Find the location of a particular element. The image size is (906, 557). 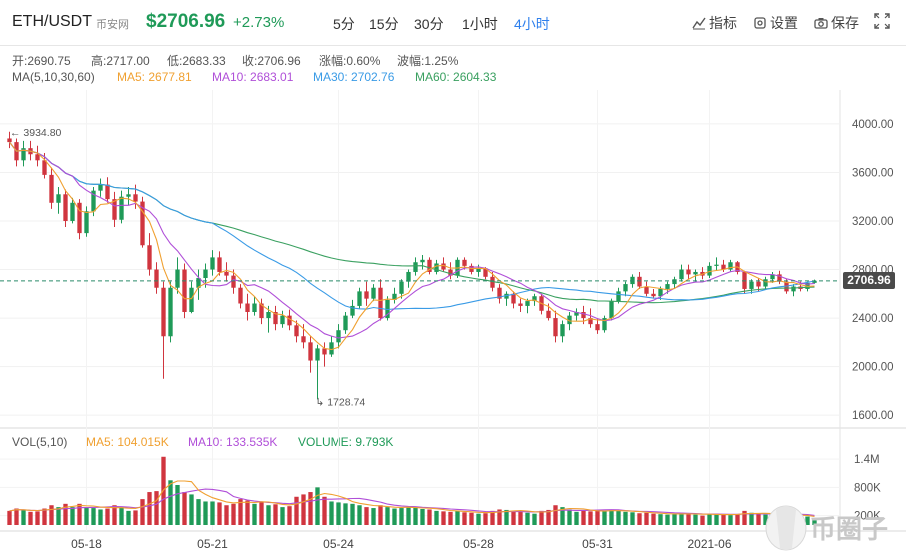

price-tick-label: 3200.00 is located at coordinates (873, 222).